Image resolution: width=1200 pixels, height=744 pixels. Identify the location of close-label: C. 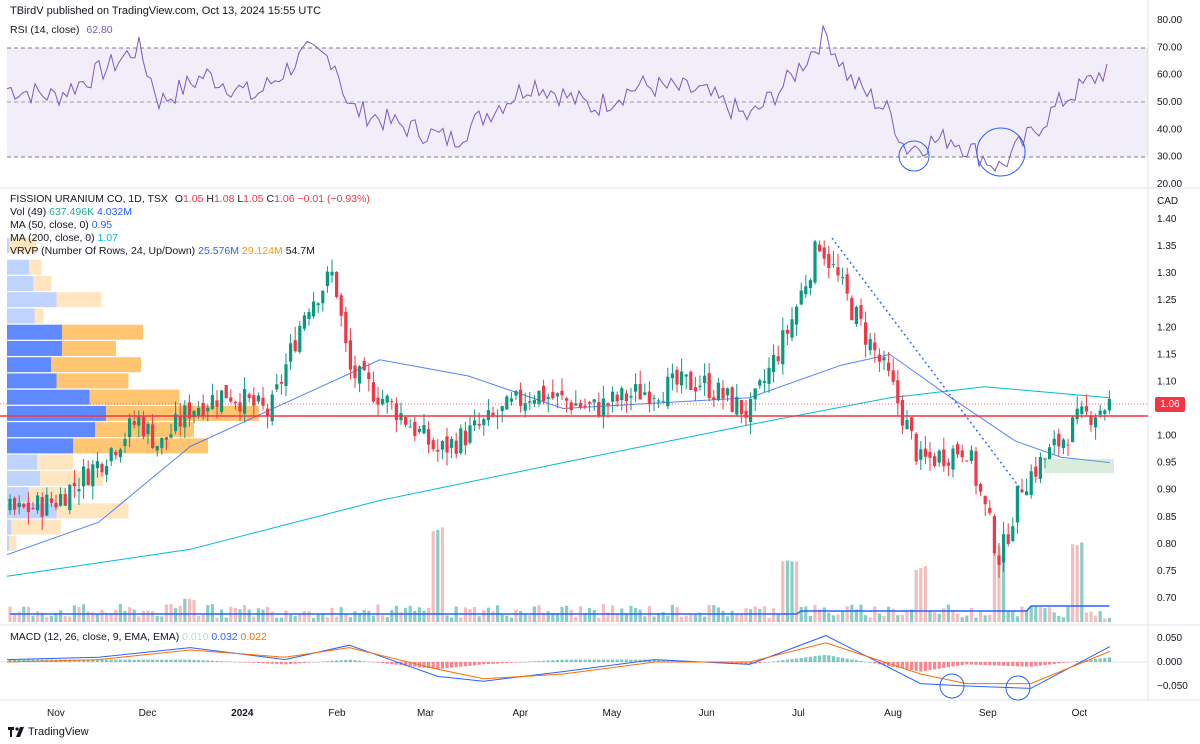
(270, 199).